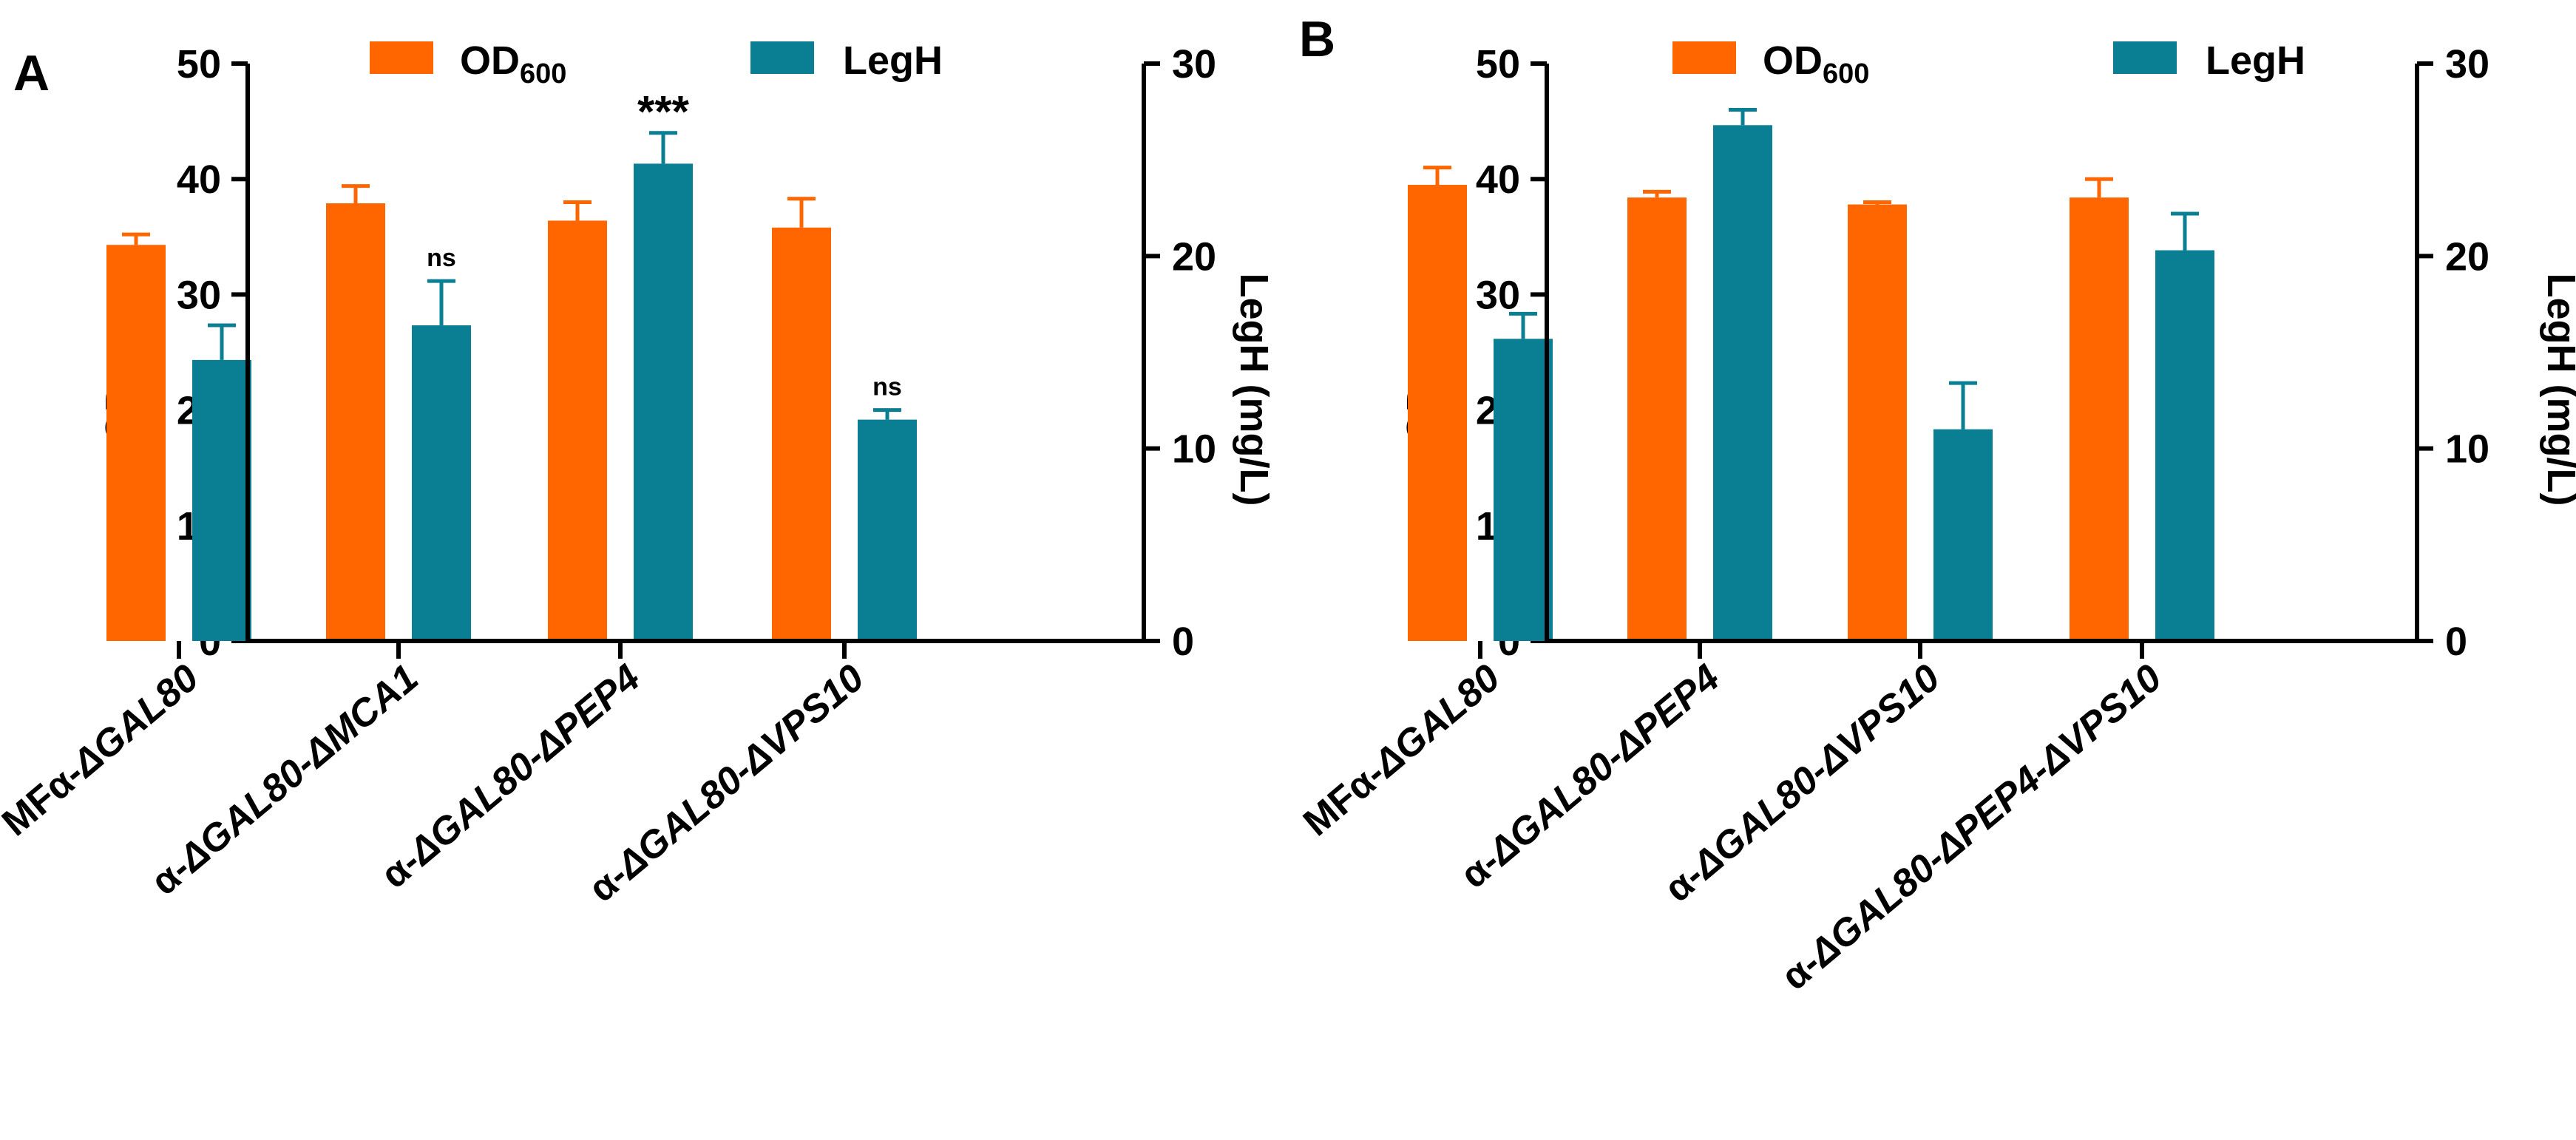 This screenshot has width=2576, height=1140. Describe the element at coordinates (663, 112) in the screenshot. I see `significance-label: ***` at that location.